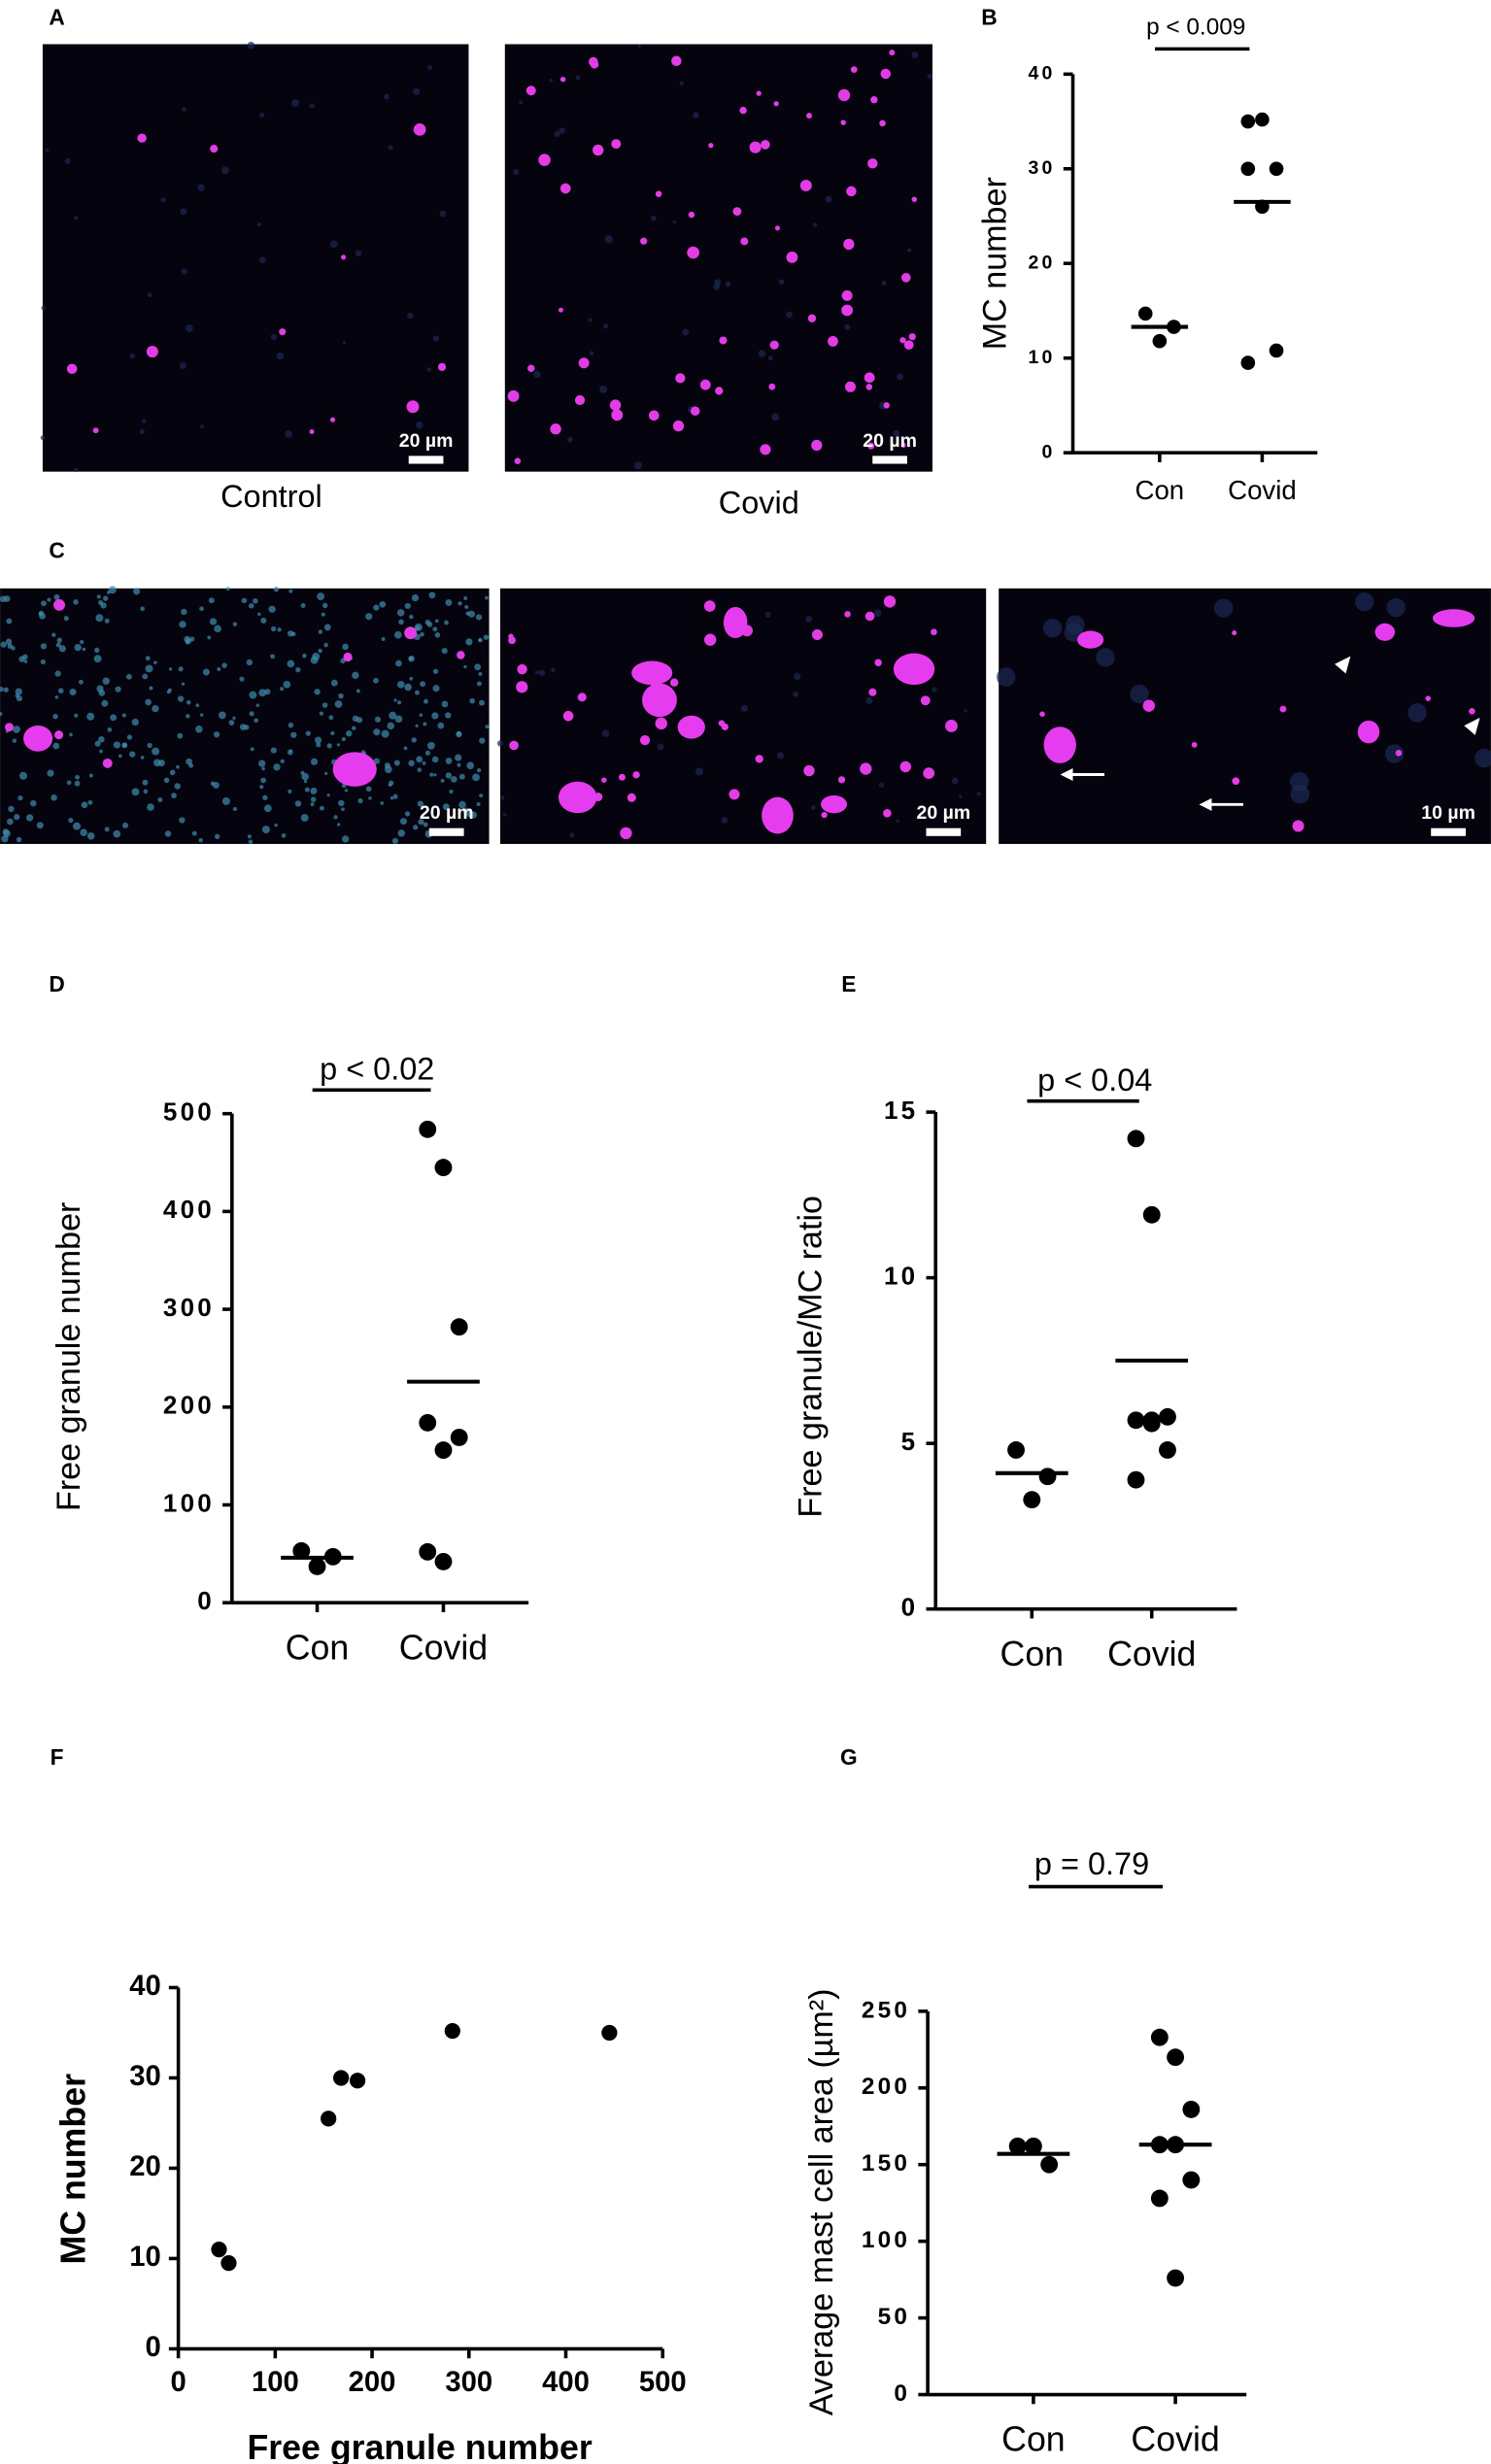 This screenshot has height=2464, width=1491. Describe the element at coordinates (377, 1068) in the screenshot. I see `p-value: p < 0.02` at that location.